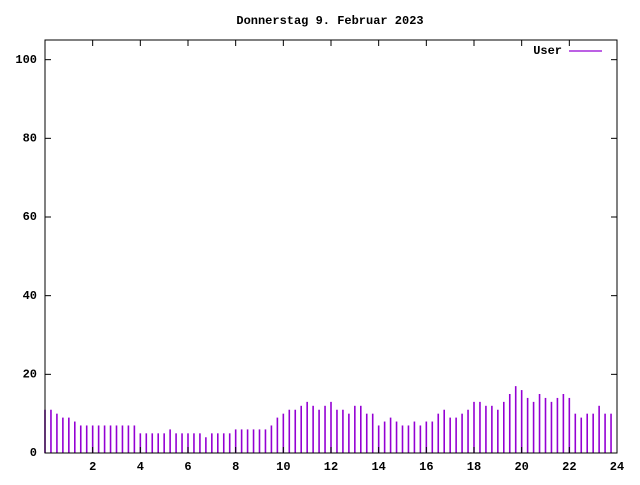  What do you see at coordinates (283, 467) in the screenshot?
I see `x-tick-label: 10` at bounding box center [283, 467].